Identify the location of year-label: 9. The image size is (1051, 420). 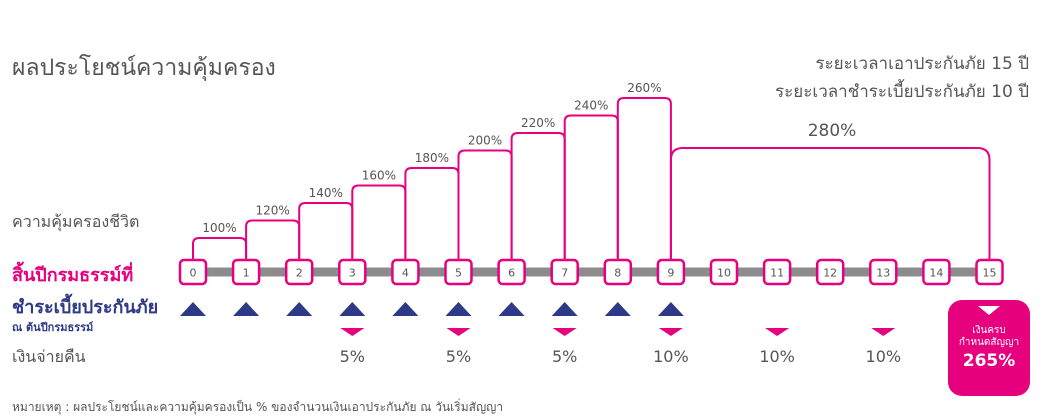
(670, 273).